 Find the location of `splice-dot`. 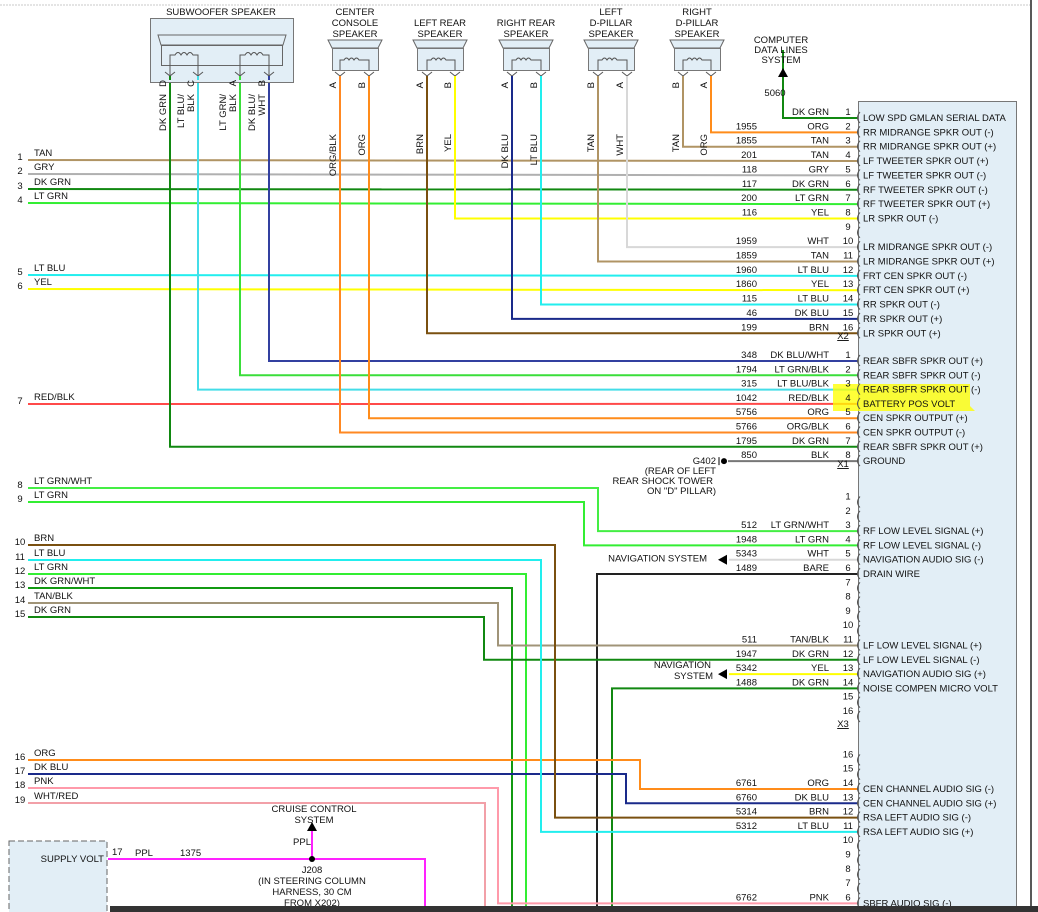

splice-dot is located at coordinates (312, 859).